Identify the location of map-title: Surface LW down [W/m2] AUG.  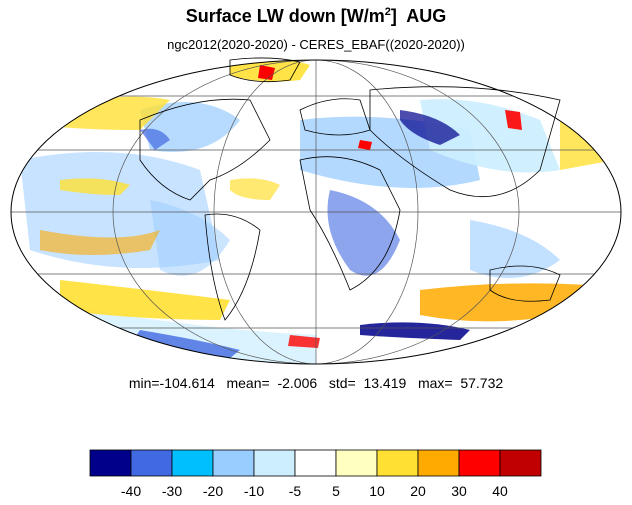
(316, 16).